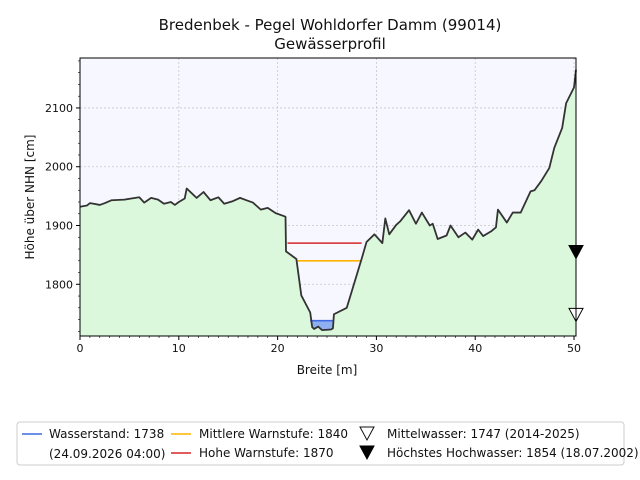 This screenshot has height=480, width=640. Describe the element at coordinates (59, 108) in the screenshot. I see `y-tick-label: 2100` at that location.